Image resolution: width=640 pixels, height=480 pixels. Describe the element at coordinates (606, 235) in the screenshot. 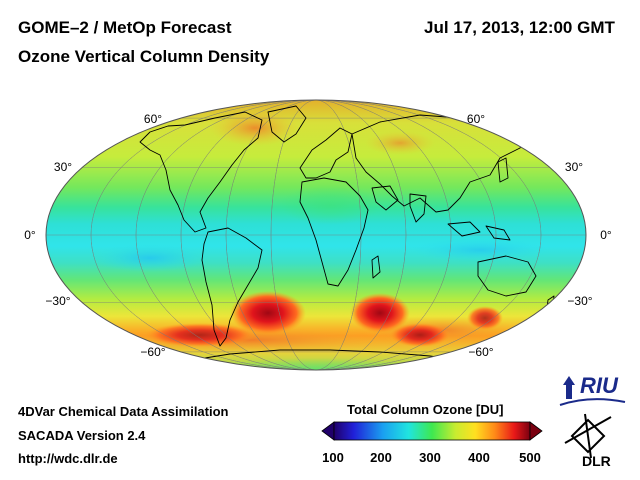

I see `lat-label-right-0: 0°` at that location.